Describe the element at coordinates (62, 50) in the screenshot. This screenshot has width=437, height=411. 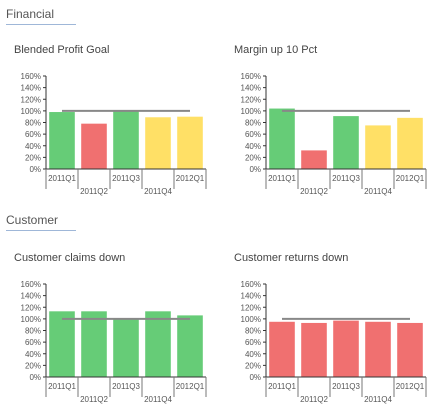
I see `chart-title: Blended Profit Goal` at that location.